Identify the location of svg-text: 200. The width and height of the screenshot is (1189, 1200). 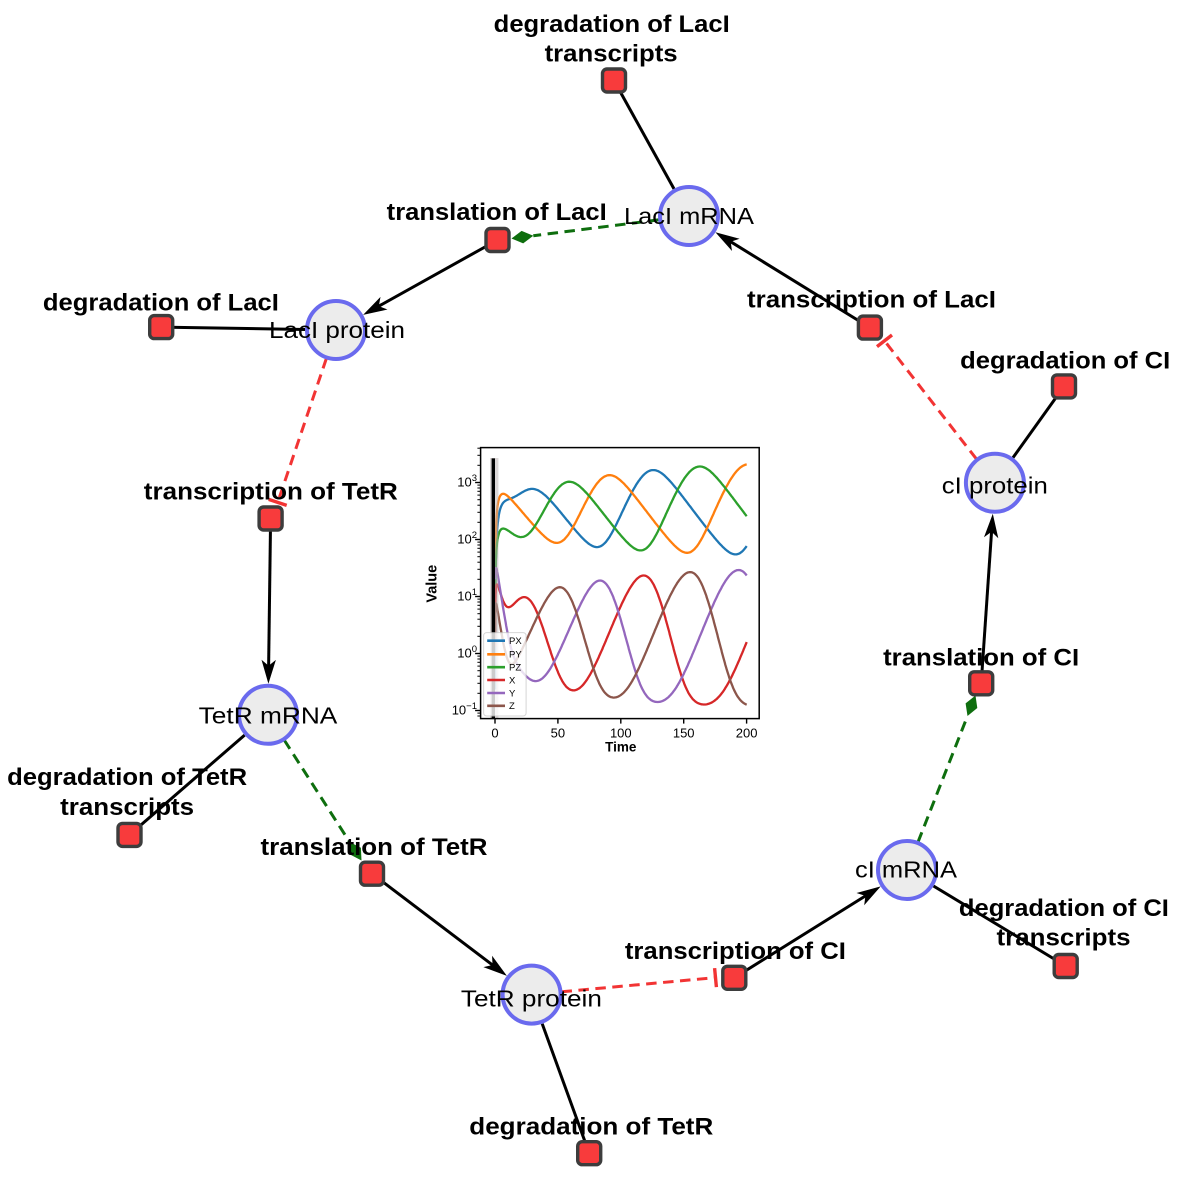
(747, 733).